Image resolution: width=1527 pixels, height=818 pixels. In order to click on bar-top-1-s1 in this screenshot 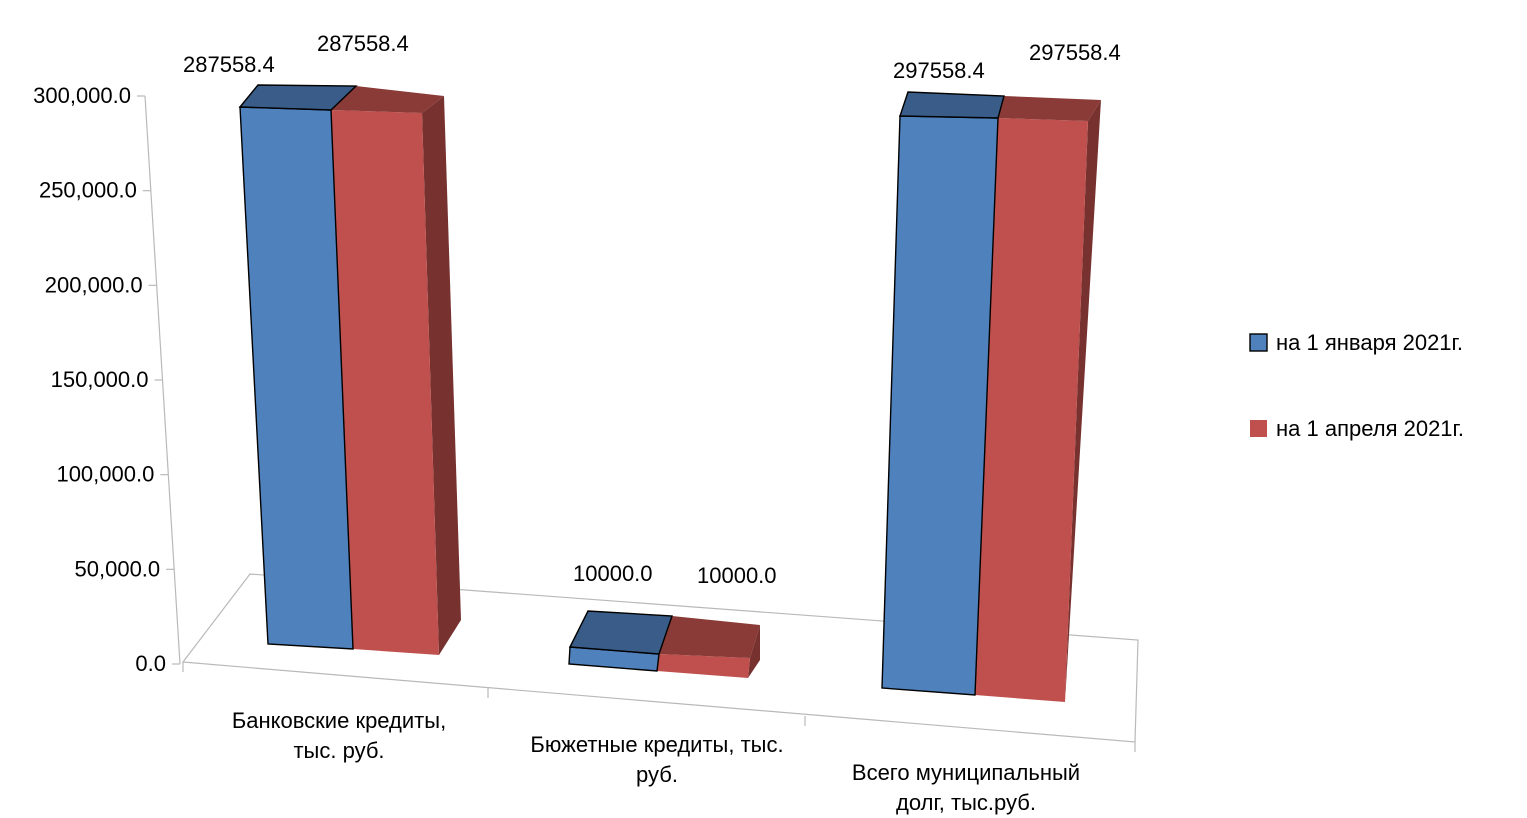, I will do `click(709, 637)`.